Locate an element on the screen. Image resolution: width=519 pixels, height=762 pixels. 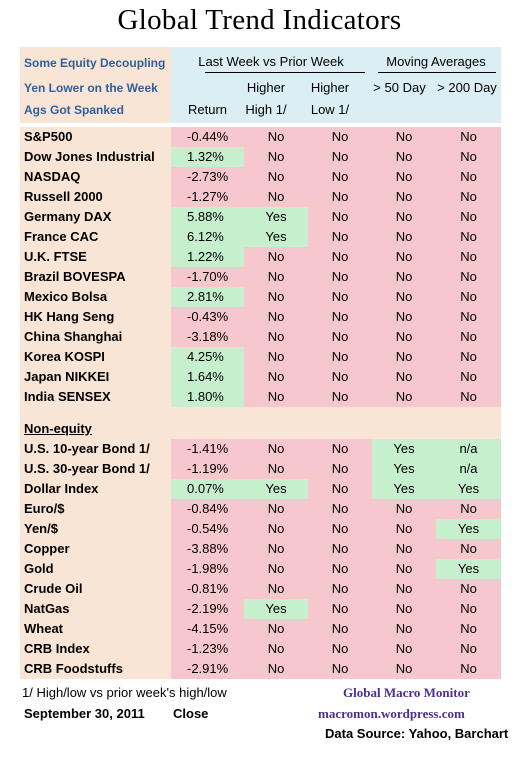
header-group-ma-underline is located at coordinates (437, 72).